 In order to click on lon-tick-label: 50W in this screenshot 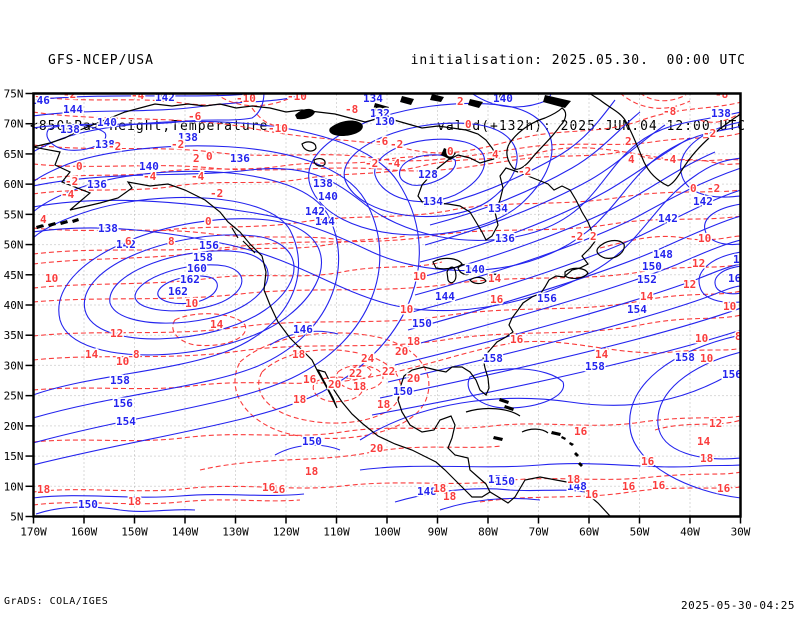, I will do `click(640, 532)`.